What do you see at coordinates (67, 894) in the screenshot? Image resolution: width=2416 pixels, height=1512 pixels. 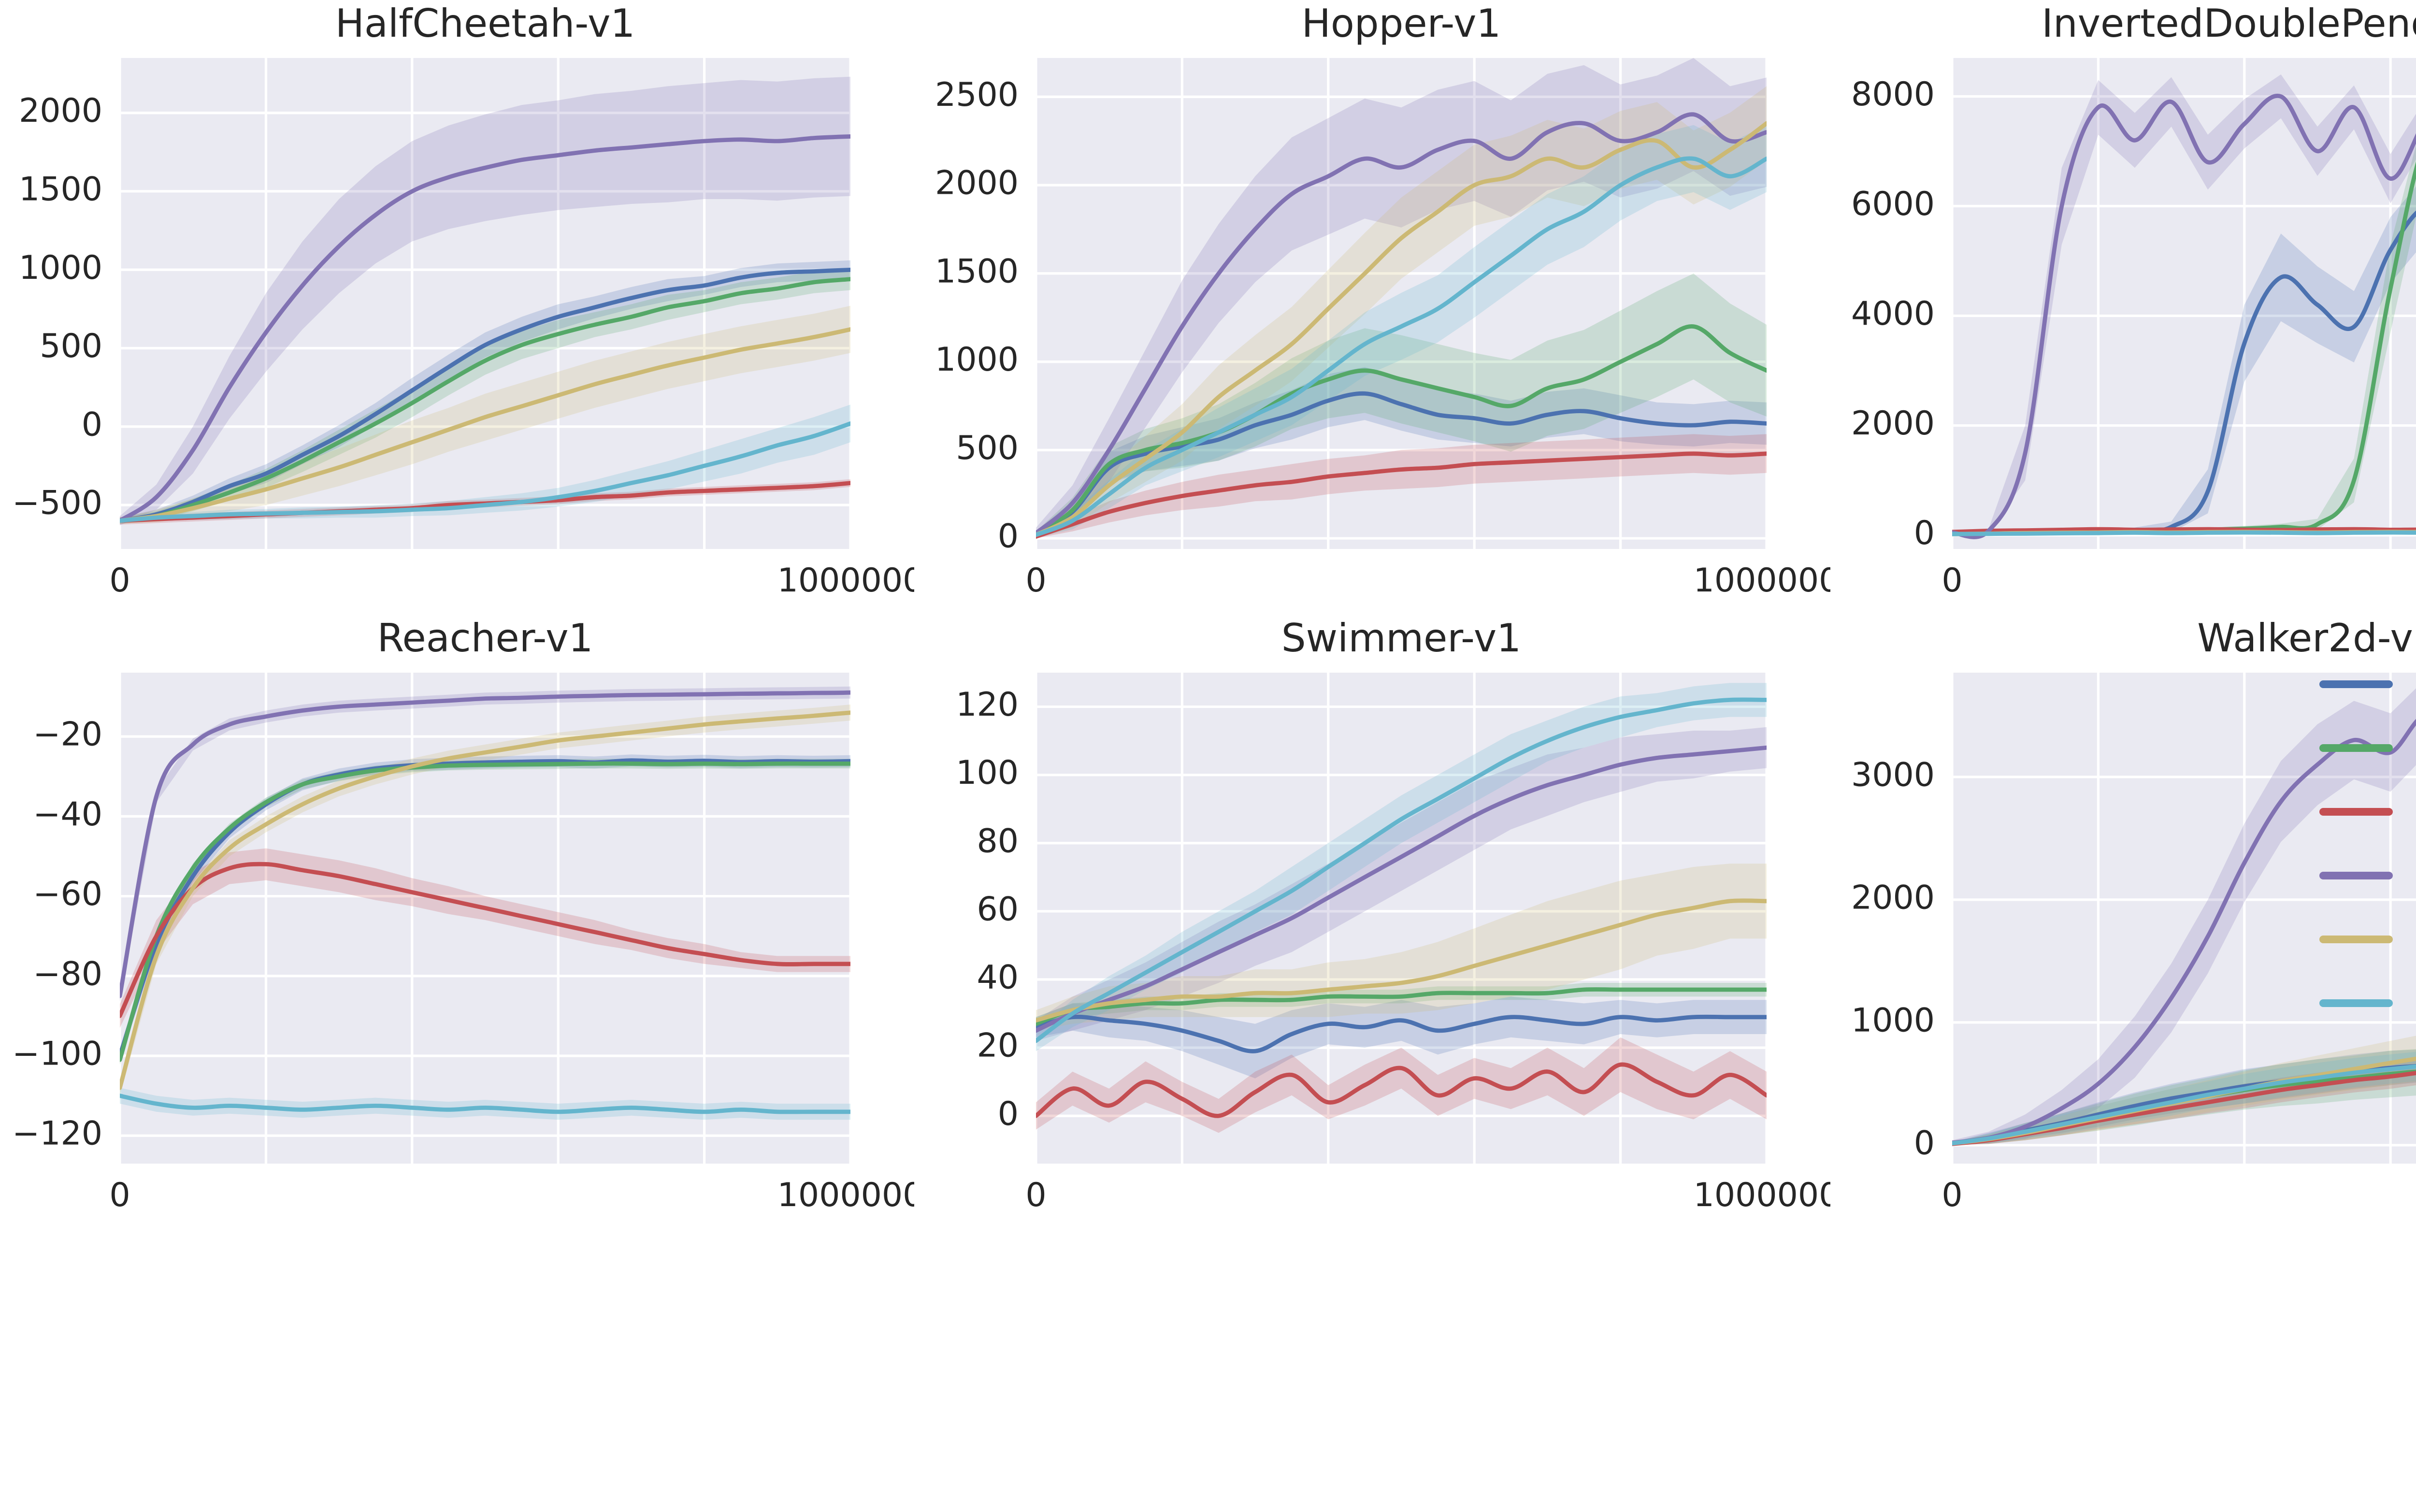 I see `y-tick-label: −60` at bounding box center [67, 894].